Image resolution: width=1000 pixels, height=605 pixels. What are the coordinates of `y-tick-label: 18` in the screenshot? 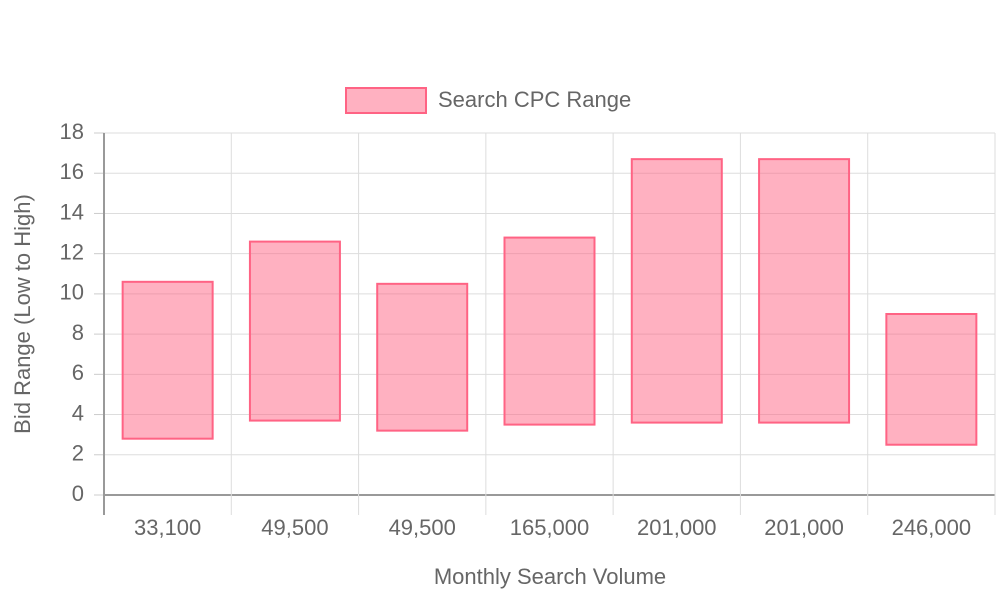 It's located at (72, 131).